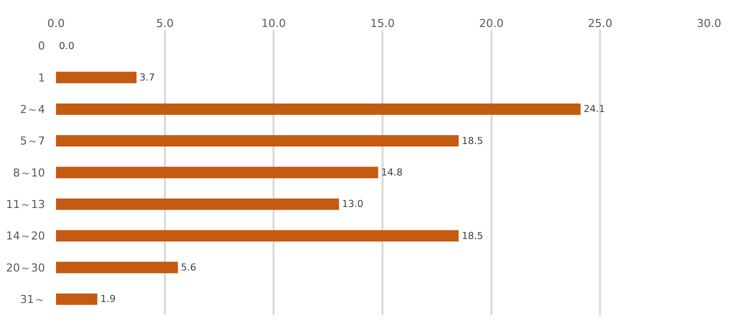 Image resolution: width=734 pixels, height=335 pixels. What do you see at coordinates (41, 46) in the screenshot?
I see `y-tick-label: 0` at bounding box center [41, 46].